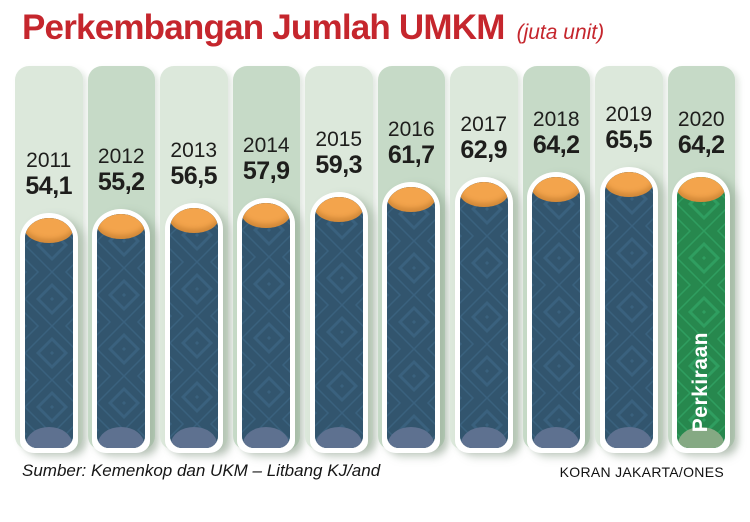 Image resolution: width=750 pixels, height=522 pixels. What do you see at coordinates (194, 175) in the screenshot?
I see `value-label: 56,5` at bounding box center [194, 175].